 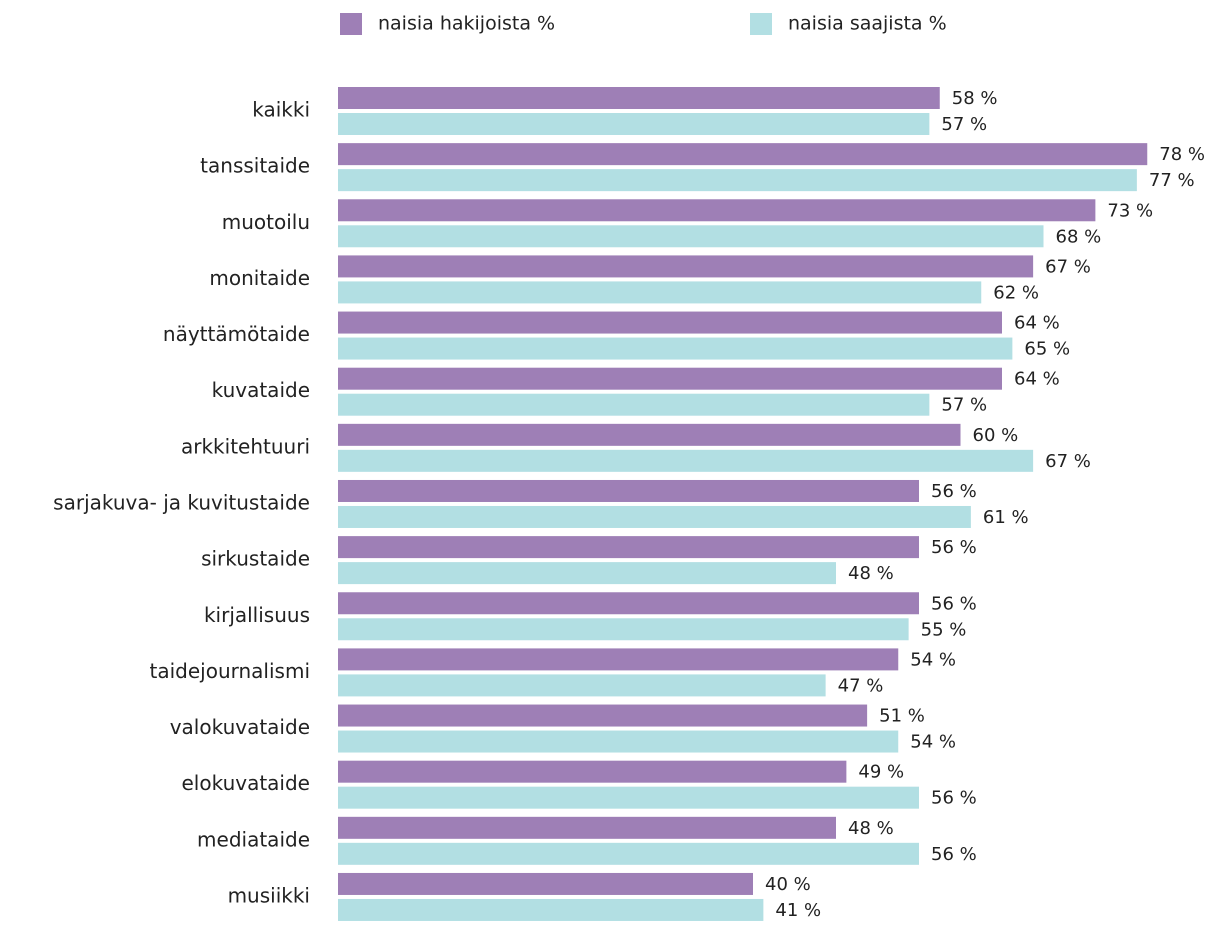 What do you see at coordinates (253, 839) in the screenshot?
I see `category-label: mediataide` at bounding box center [253, 839].